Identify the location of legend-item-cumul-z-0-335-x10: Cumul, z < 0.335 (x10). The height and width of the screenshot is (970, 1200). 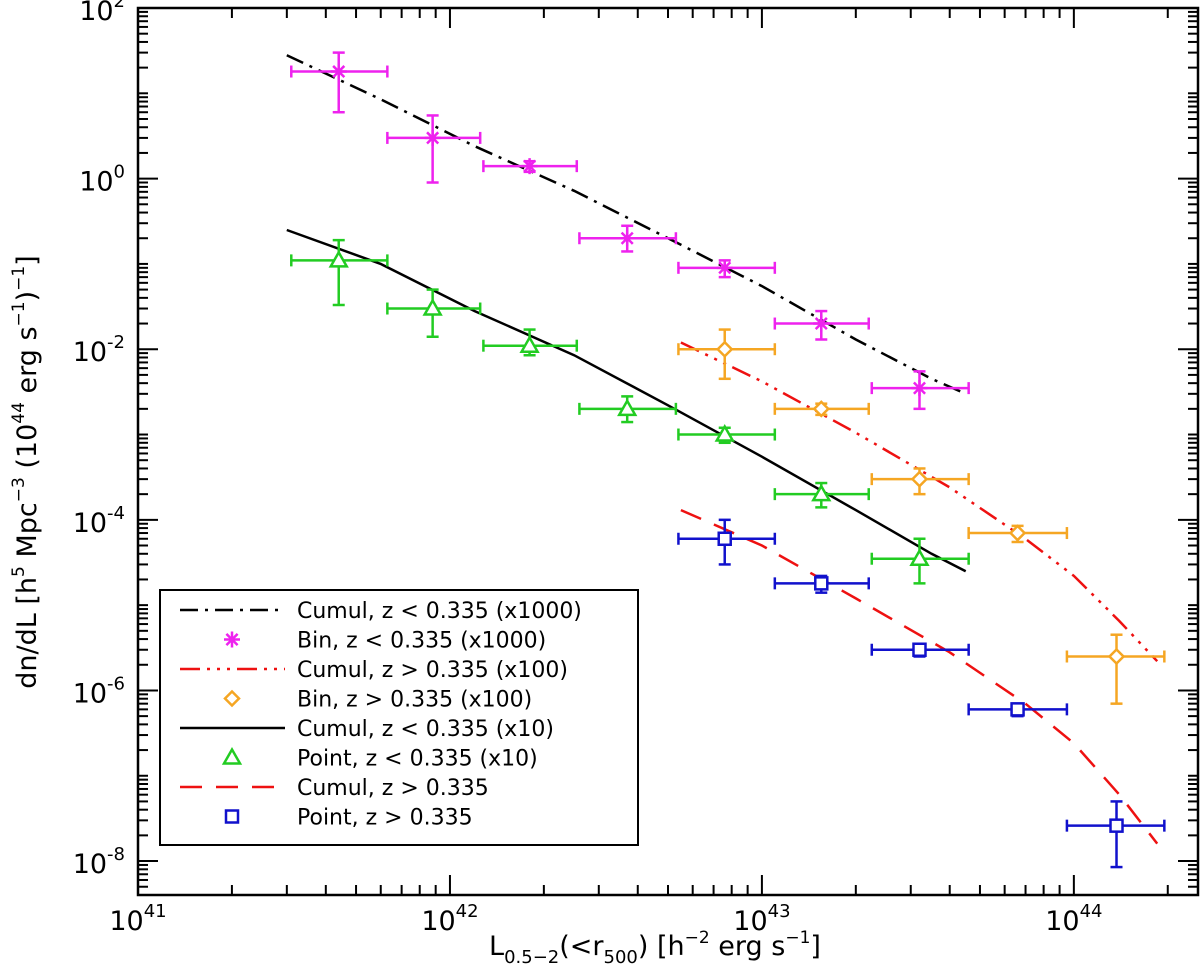
(367, 729).